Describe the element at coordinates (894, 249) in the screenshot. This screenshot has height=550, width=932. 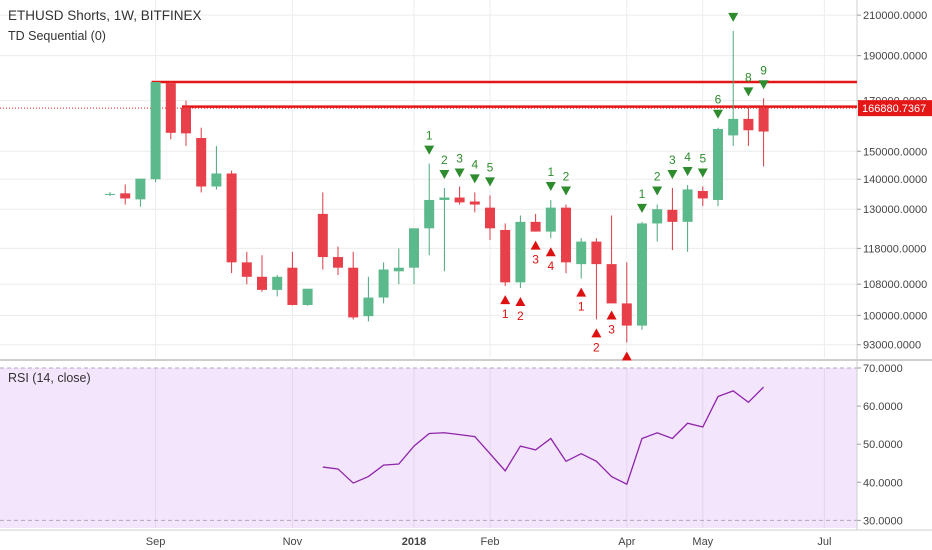
I see `price-tick-label: 118000.0000` at that location.